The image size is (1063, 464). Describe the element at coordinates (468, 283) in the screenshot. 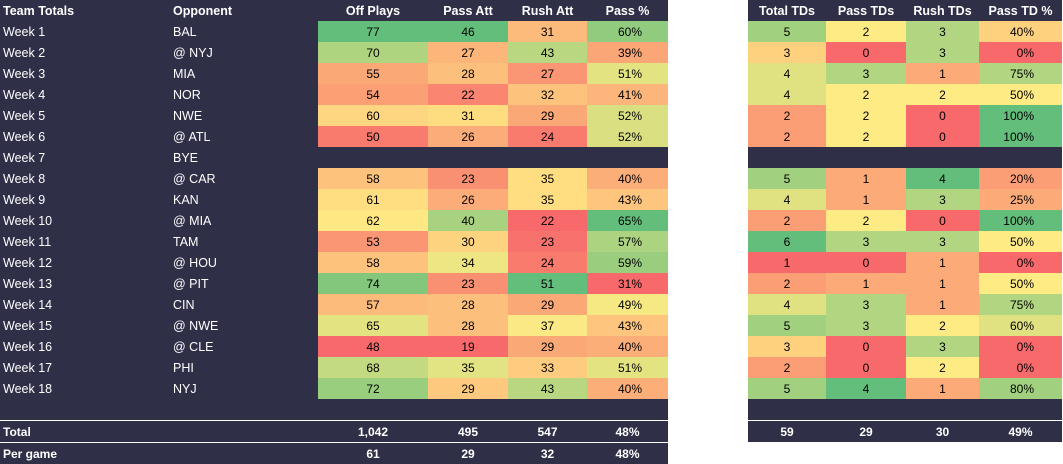

I see `pass-att-cell: 23` at that location.